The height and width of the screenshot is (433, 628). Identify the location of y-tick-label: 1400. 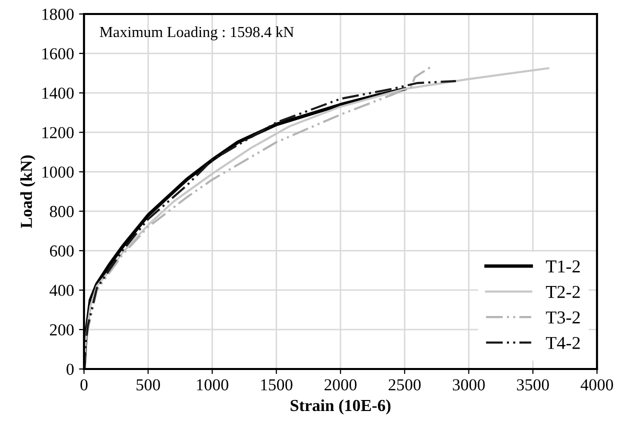
(58, 93).